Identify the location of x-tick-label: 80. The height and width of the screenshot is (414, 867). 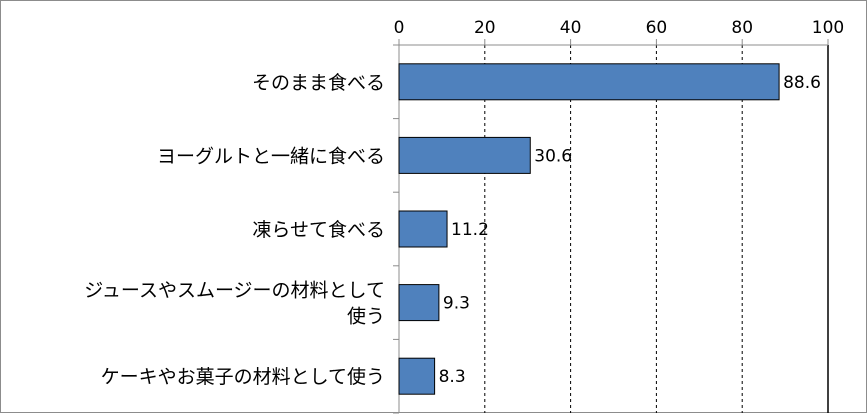
(742, 28).